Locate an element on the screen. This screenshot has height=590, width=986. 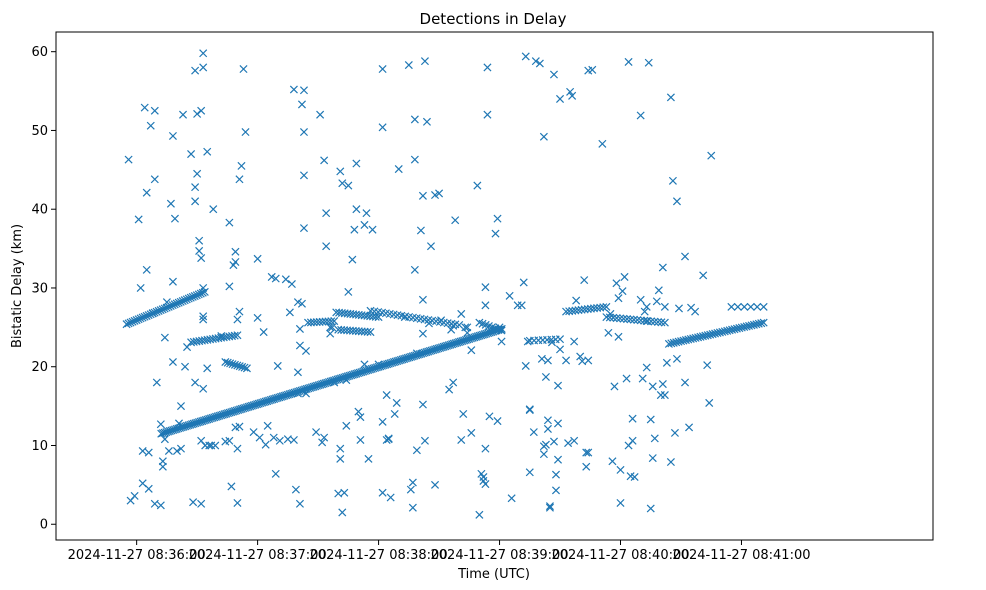
y-tick-label: 50 is located at coordinates (39, 131).